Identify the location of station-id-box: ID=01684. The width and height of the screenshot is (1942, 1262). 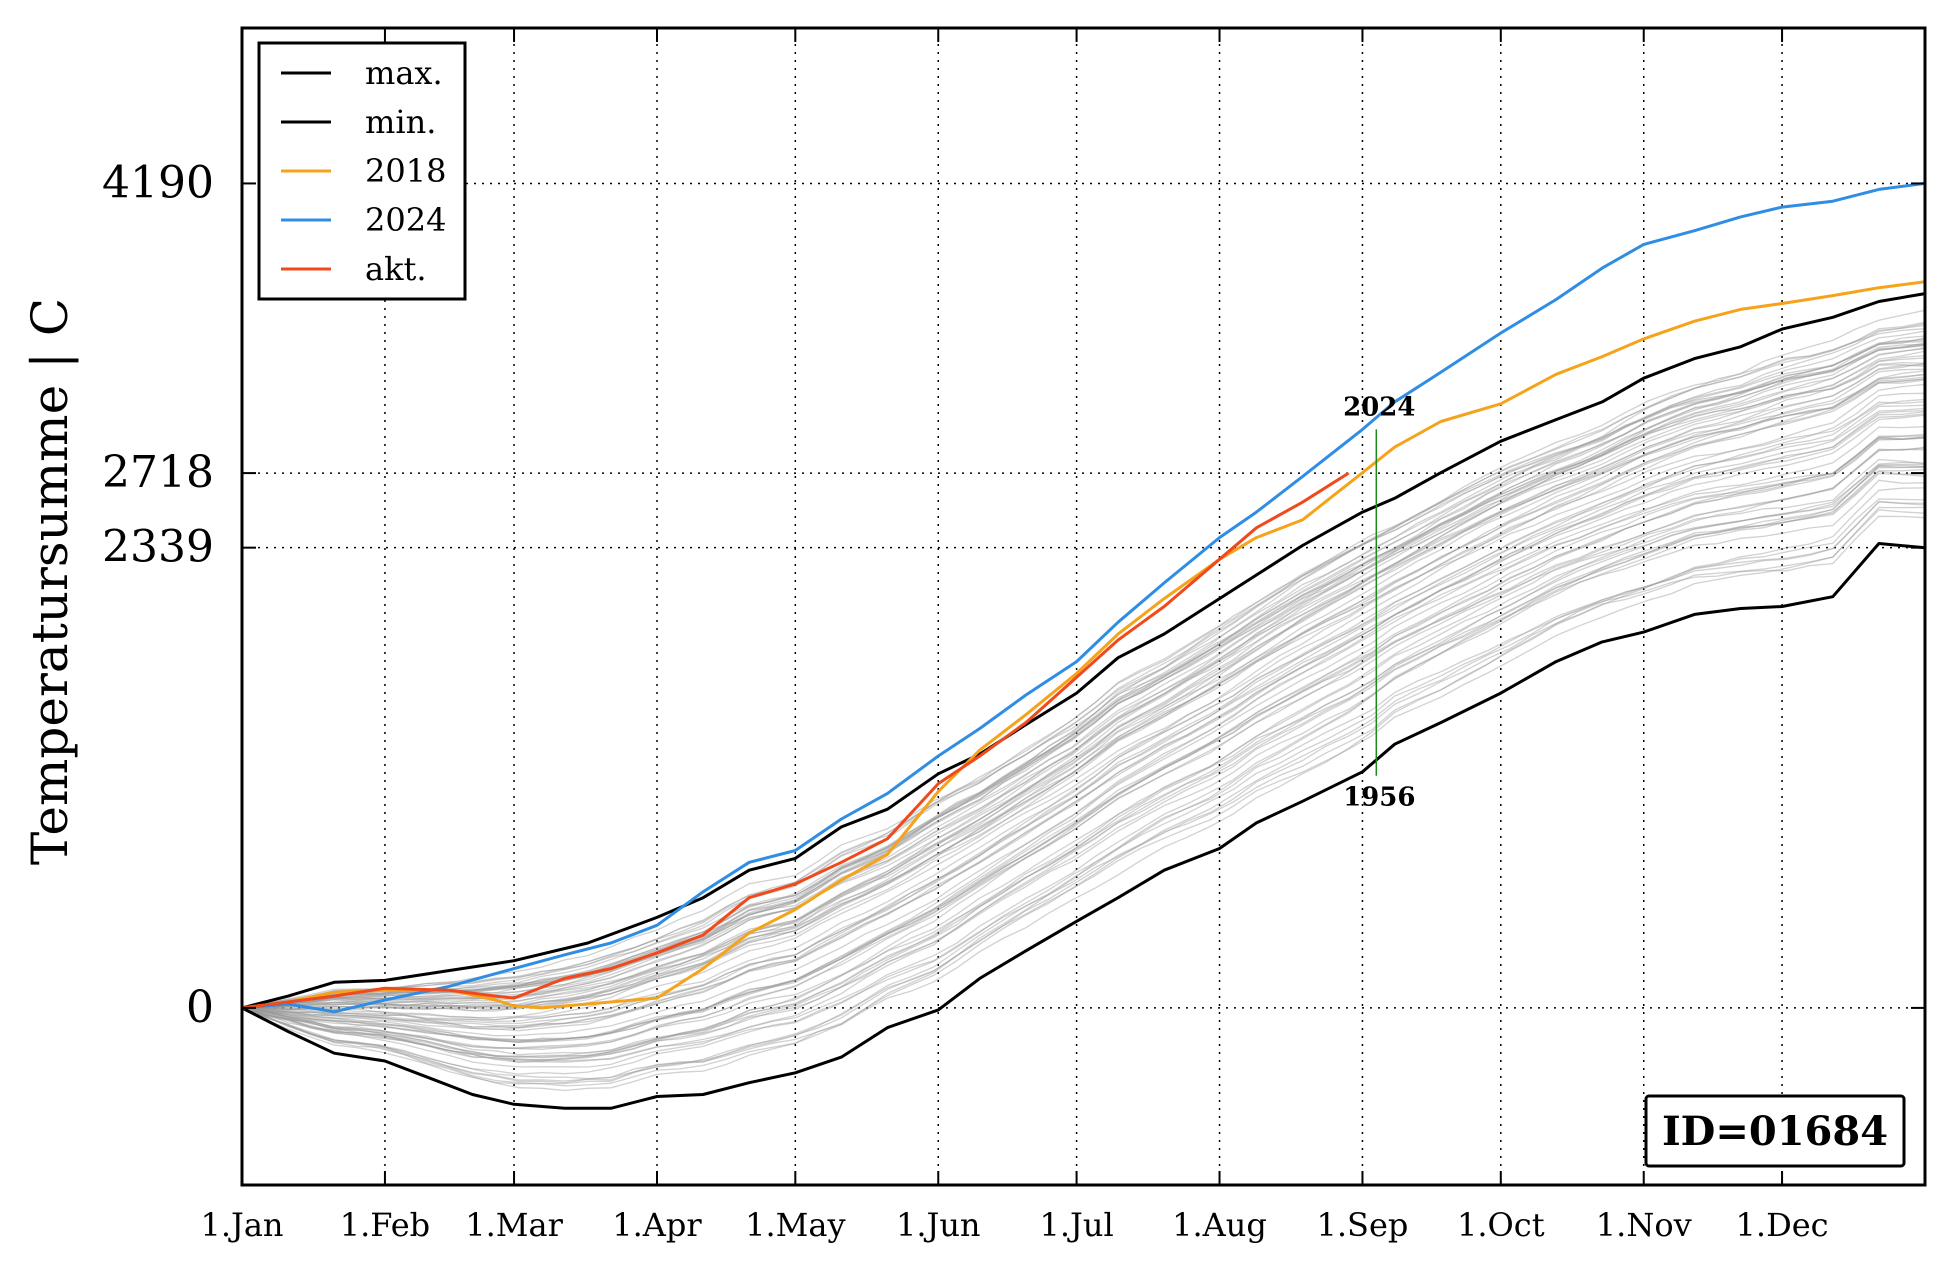
(1775, 1131).